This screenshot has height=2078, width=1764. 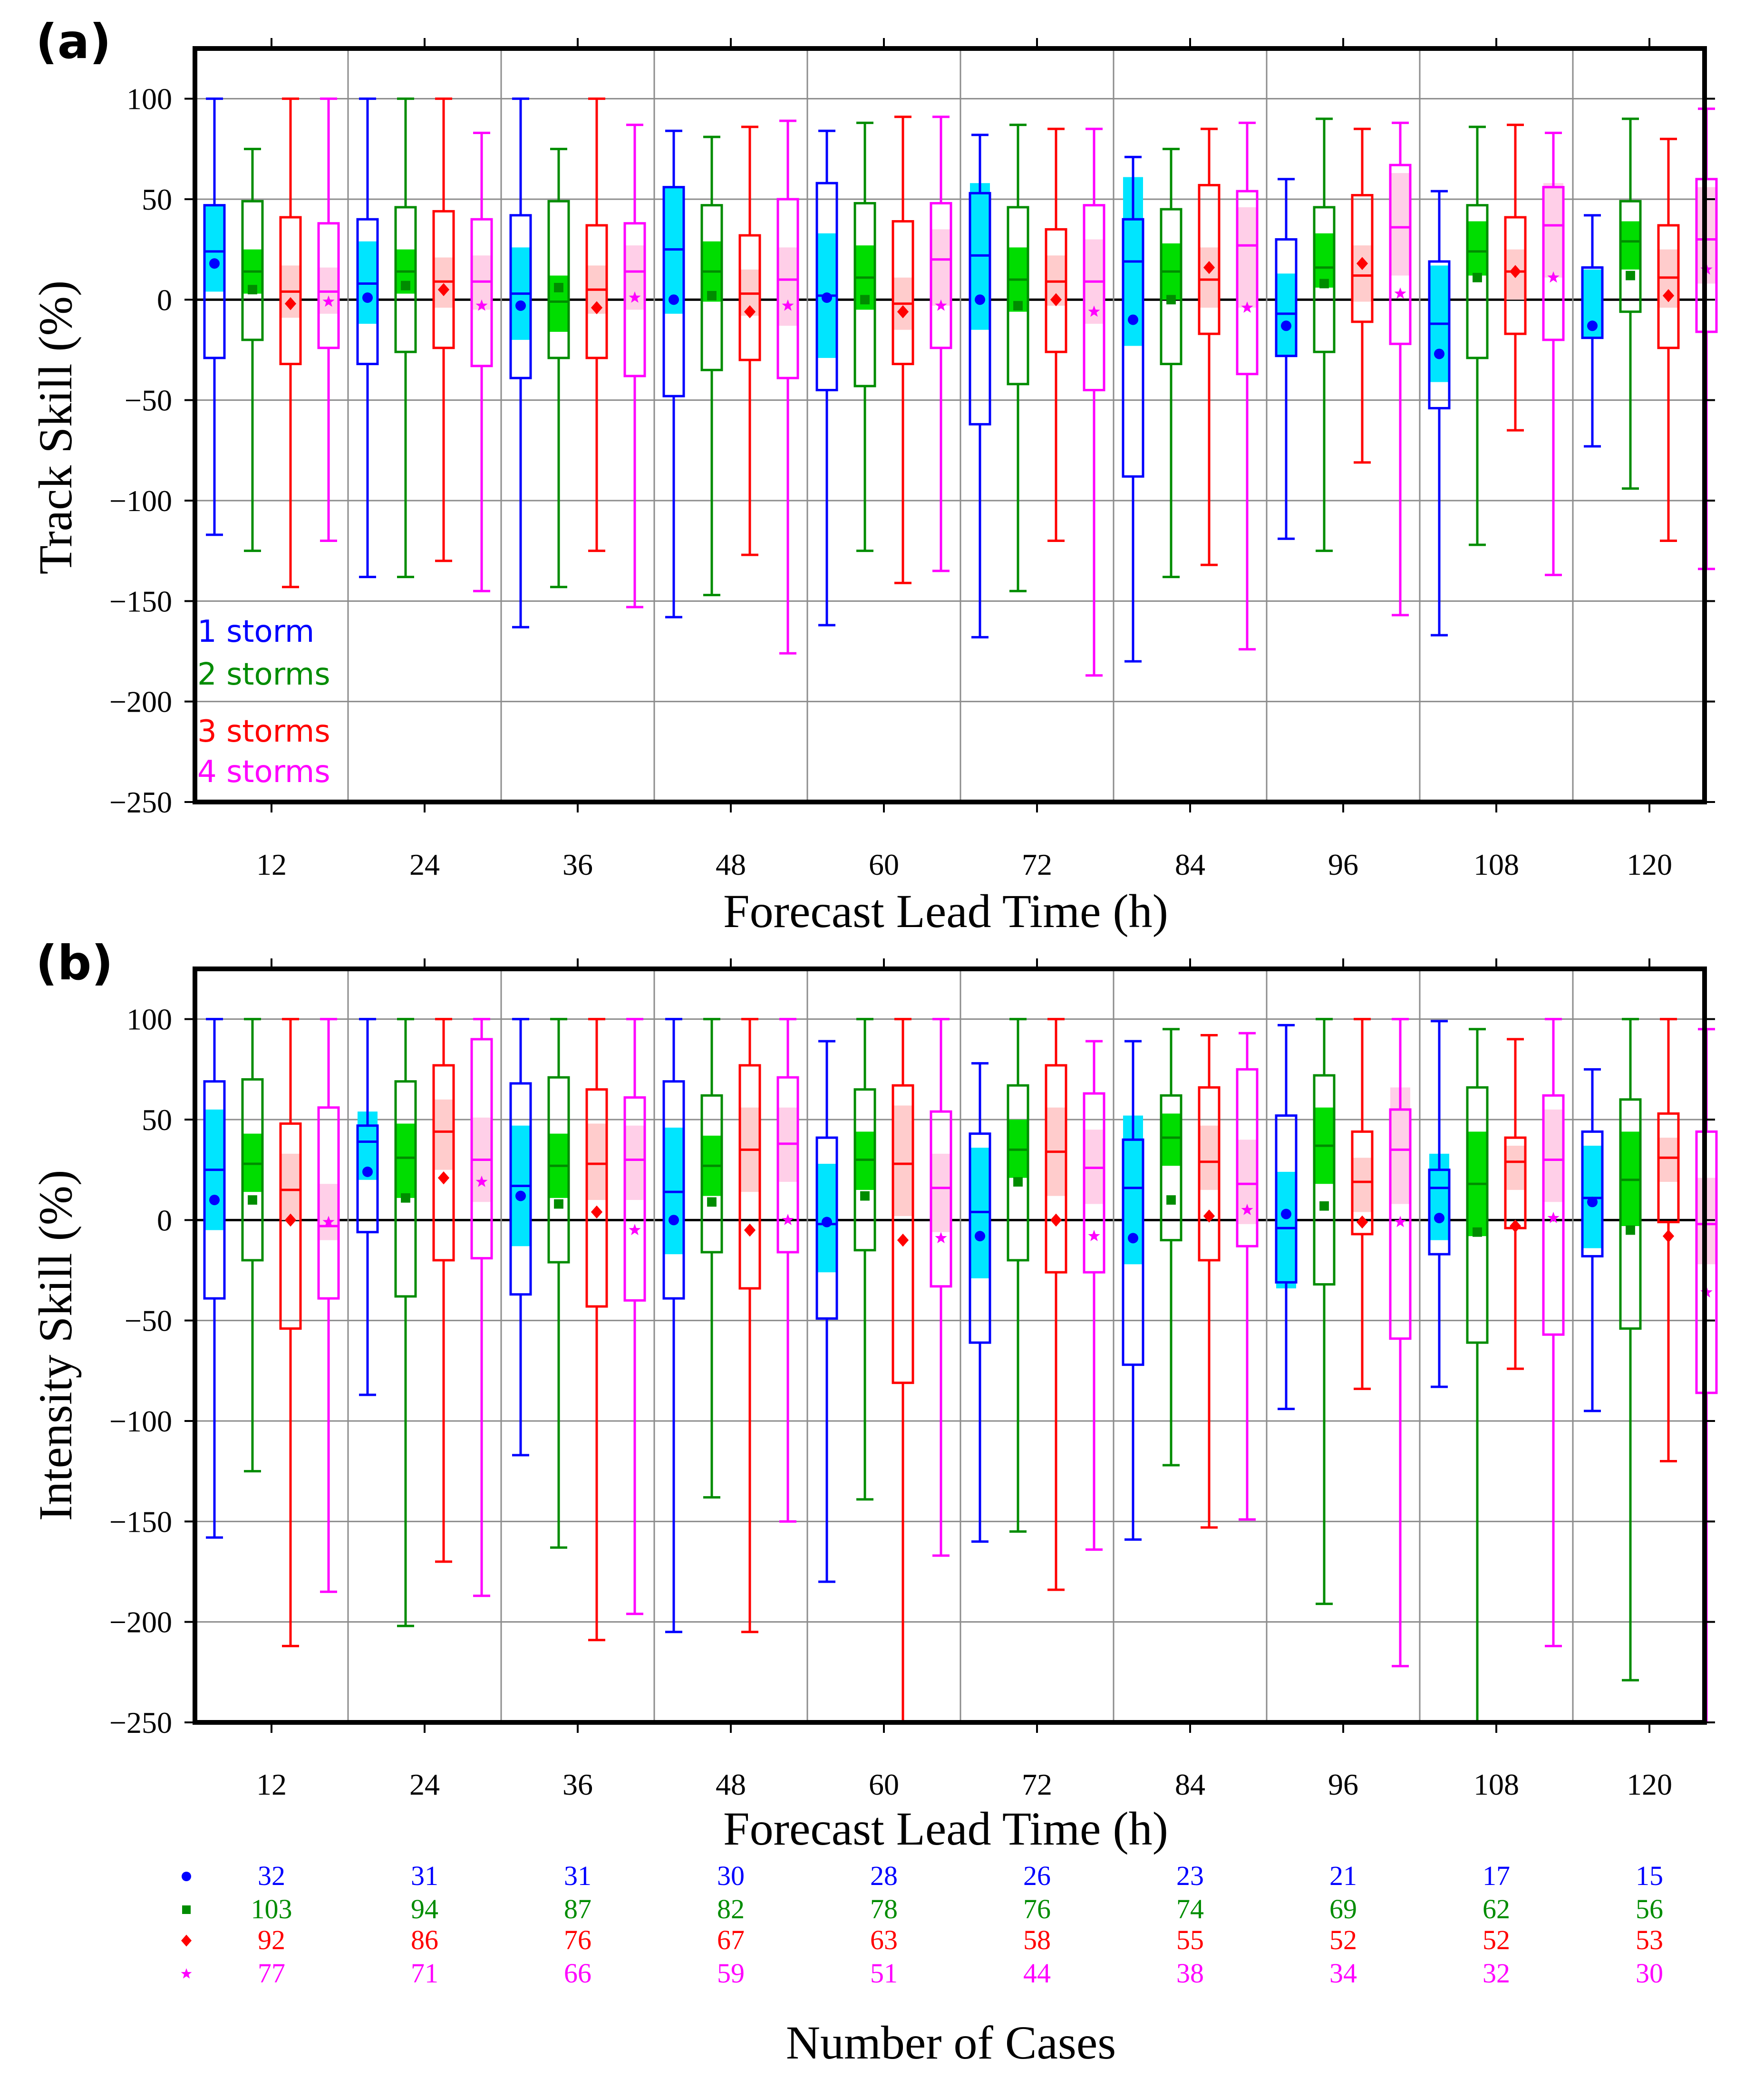 What do you see at coordinates (140, 1421) in the screenshot?
I see `y-tick-label: −100` at bounding box center [140, 1421].